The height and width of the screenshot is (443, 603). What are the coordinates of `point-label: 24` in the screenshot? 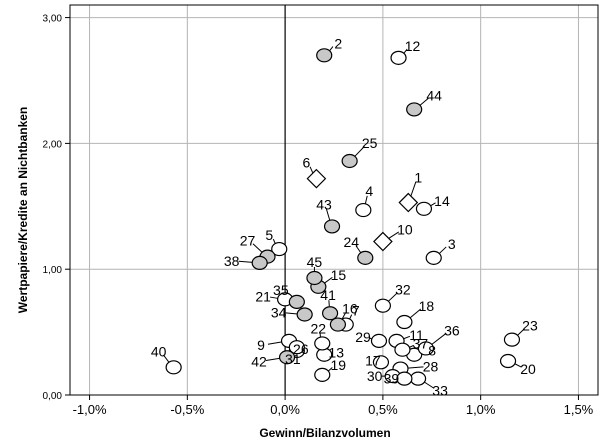 It's located at (351, 242).